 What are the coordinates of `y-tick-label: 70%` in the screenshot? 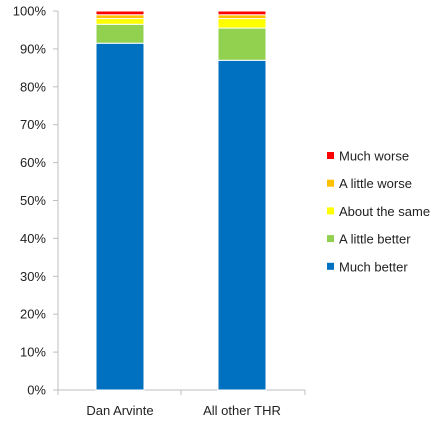 It's located at (33, 124).